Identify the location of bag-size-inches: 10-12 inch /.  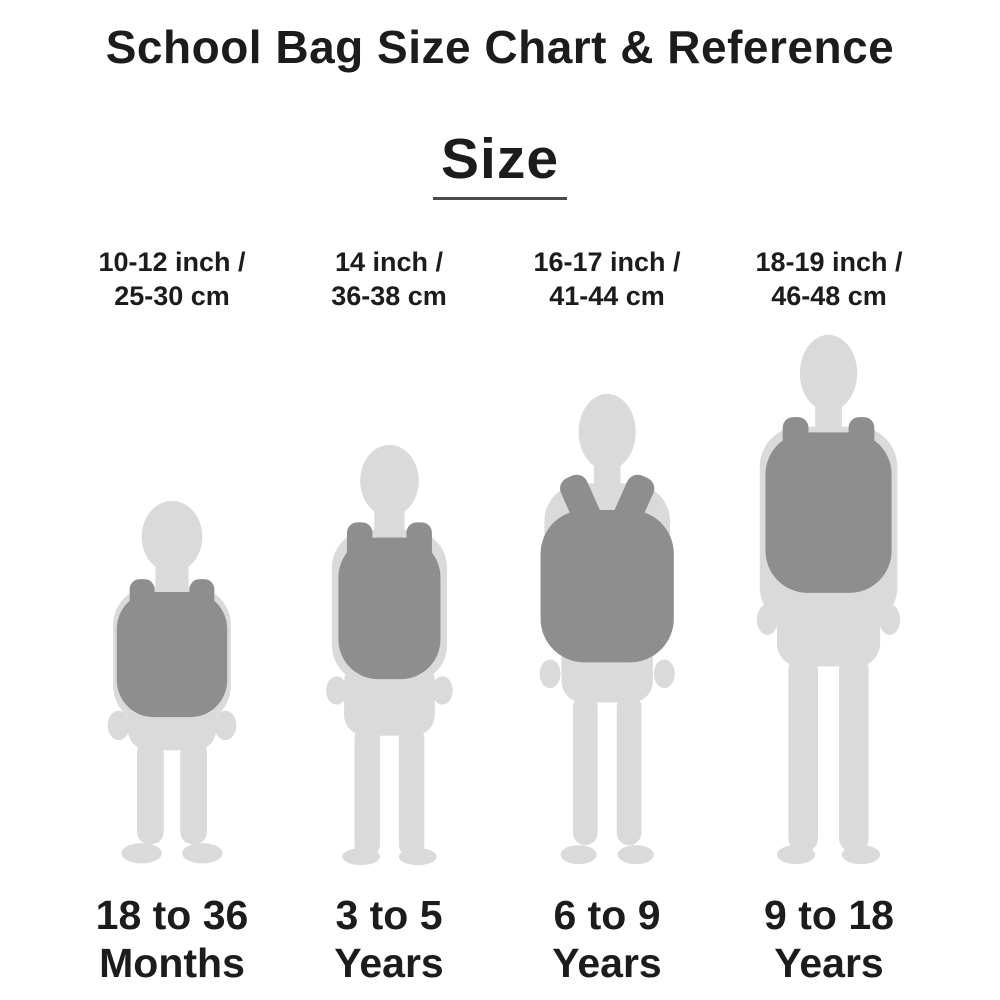
(172, 262).